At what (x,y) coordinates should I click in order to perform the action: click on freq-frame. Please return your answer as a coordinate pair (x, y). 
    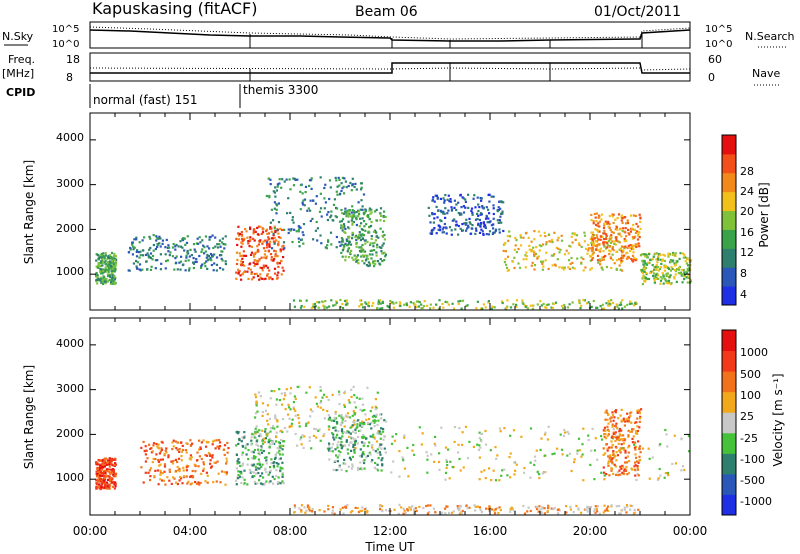
    Looking at the image, I should click on (390, 67).